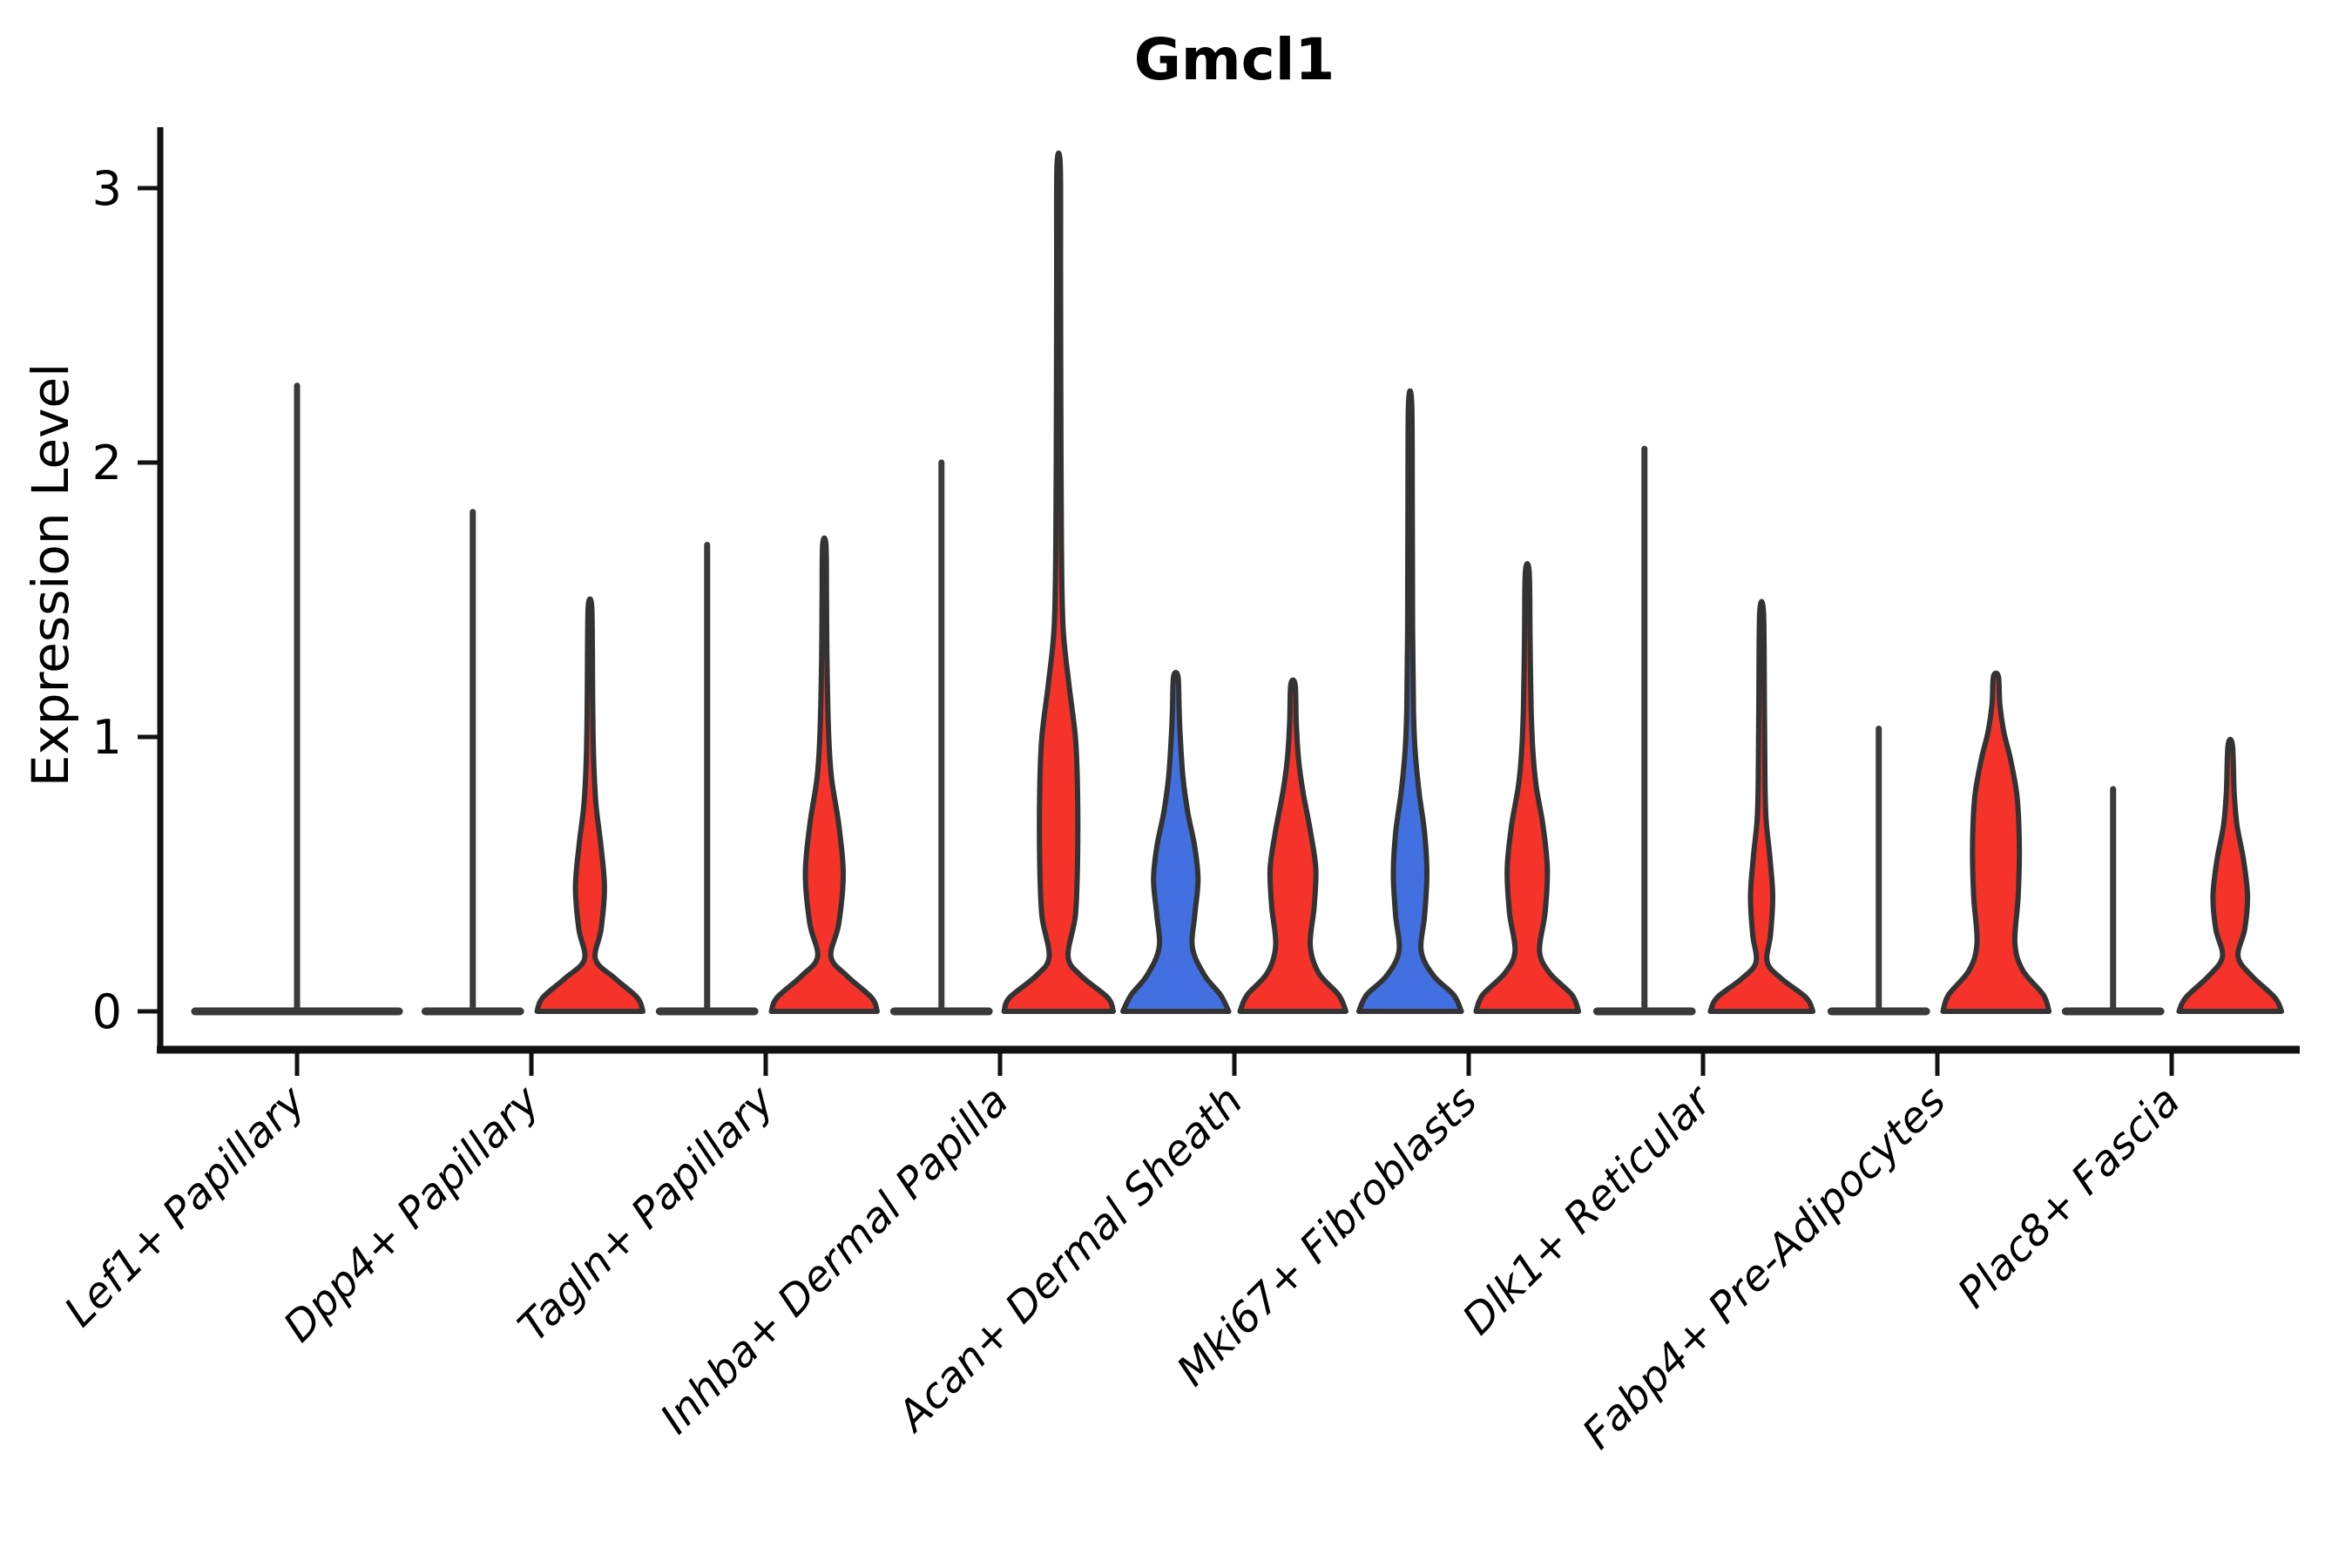  I want to click on chart-title: Gmcl1, so click(1234, 59).